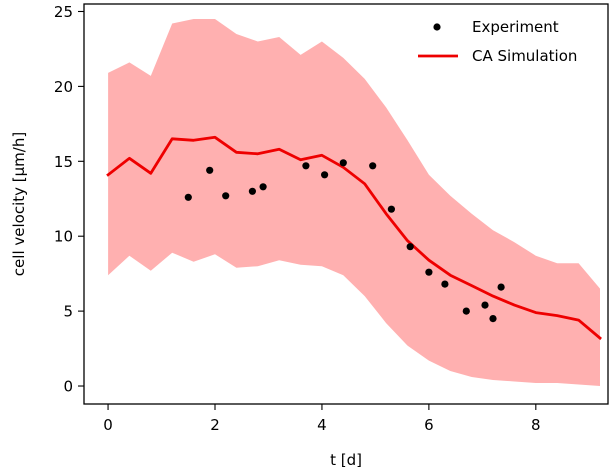 Image resolution: width=616 pixels, height=475 pixels. Describe the element at coordinates (63, 162) in the screenshot. I see `y-tick-label: 15` at that location.